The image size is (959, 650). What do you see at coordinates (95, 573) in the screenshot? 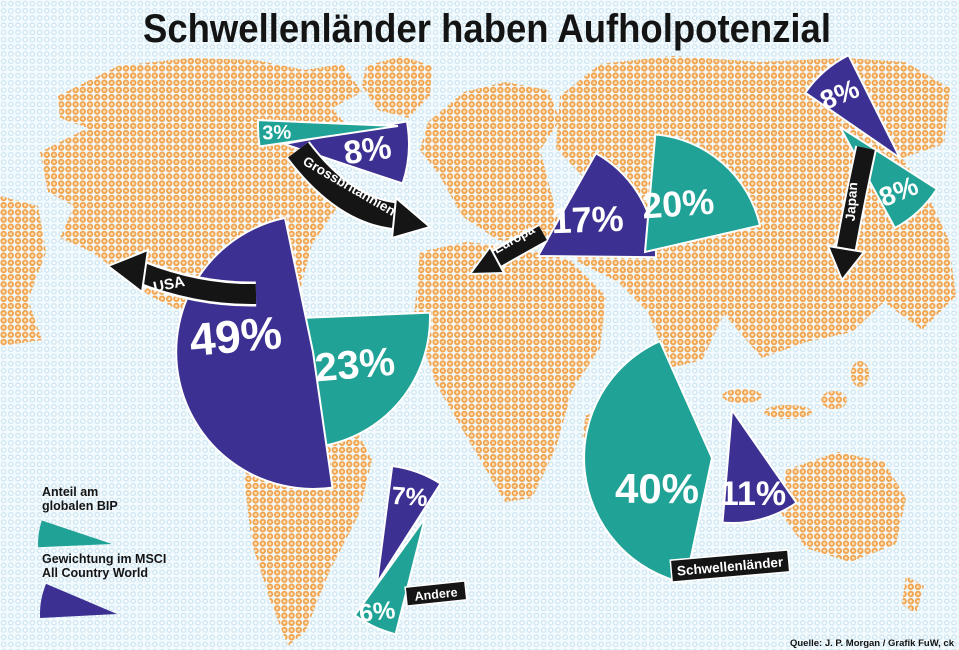
I see `legend-msci-line2: All Country World` at bounding box center [95, 573].